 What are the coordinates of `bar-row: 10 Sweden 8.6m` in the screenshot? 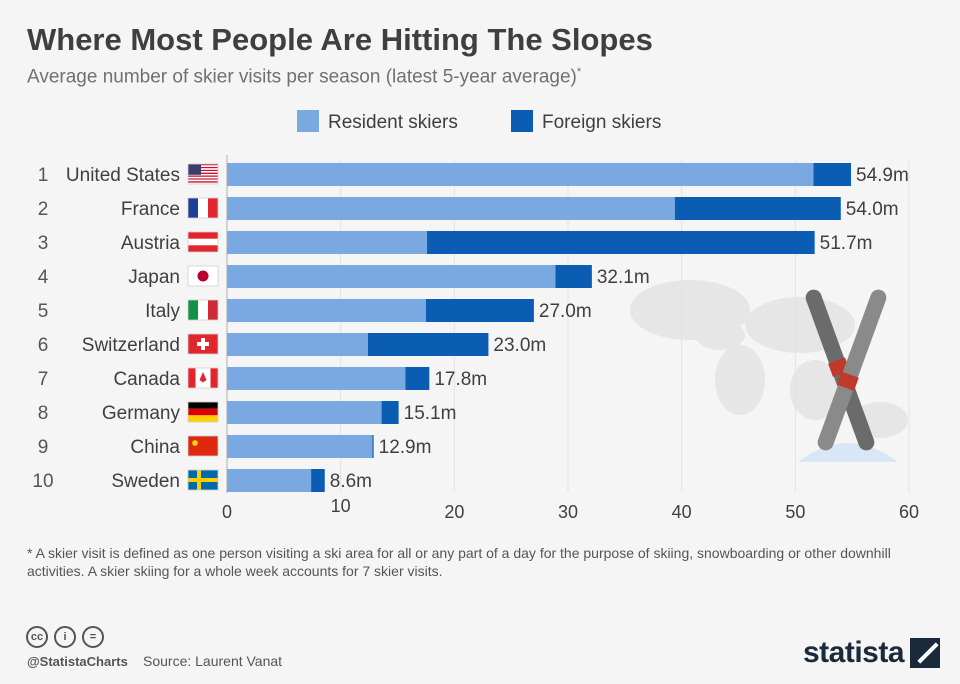 It's located at (202, 480).